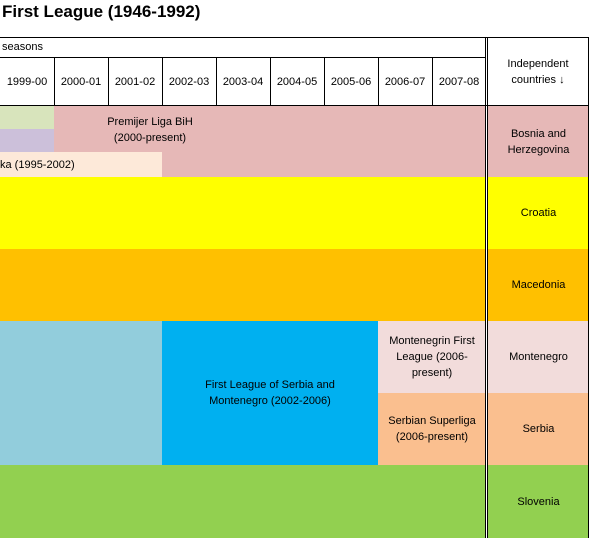 Image resolution: width=599 pixels, height=547 pixels. What do you see at coordinates (243, 213) in the screenshot?
I see `croatia-row-bg` at bounding box center [243, 213].